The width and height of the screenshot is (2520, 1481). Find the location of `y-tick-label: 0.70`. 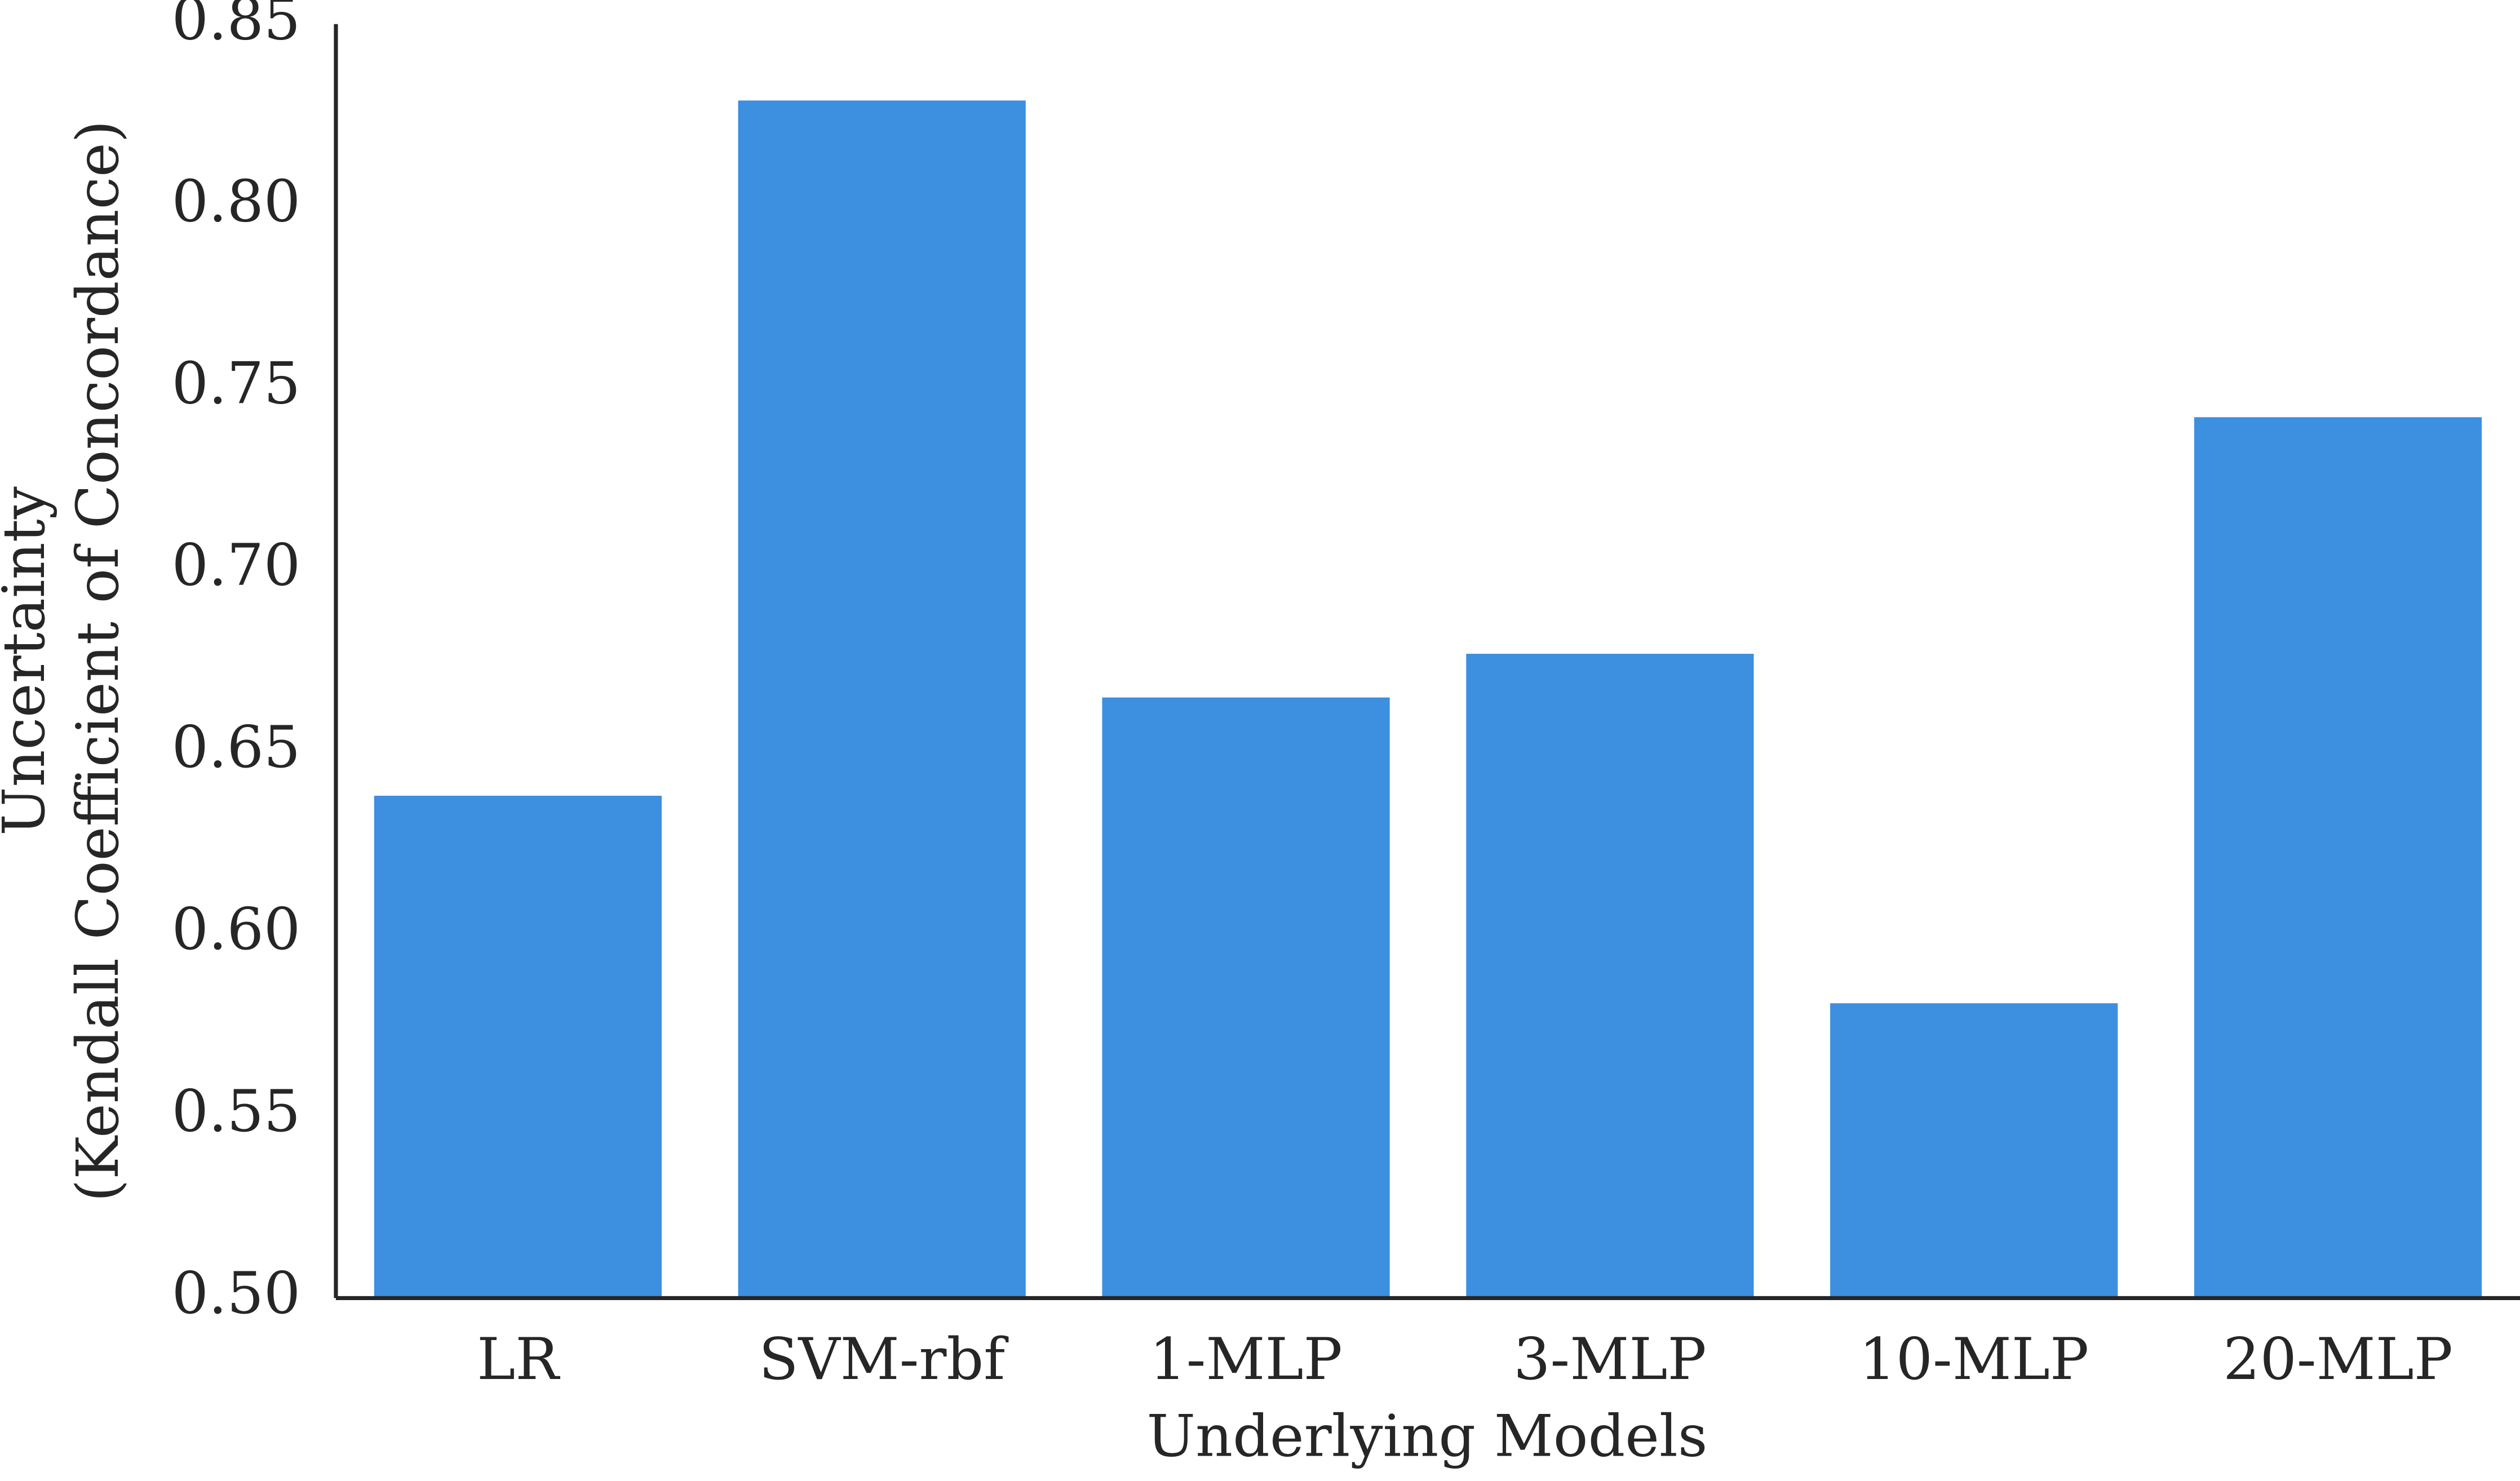

y-tick-label: 0.70 is located at coordinates (236, 565).